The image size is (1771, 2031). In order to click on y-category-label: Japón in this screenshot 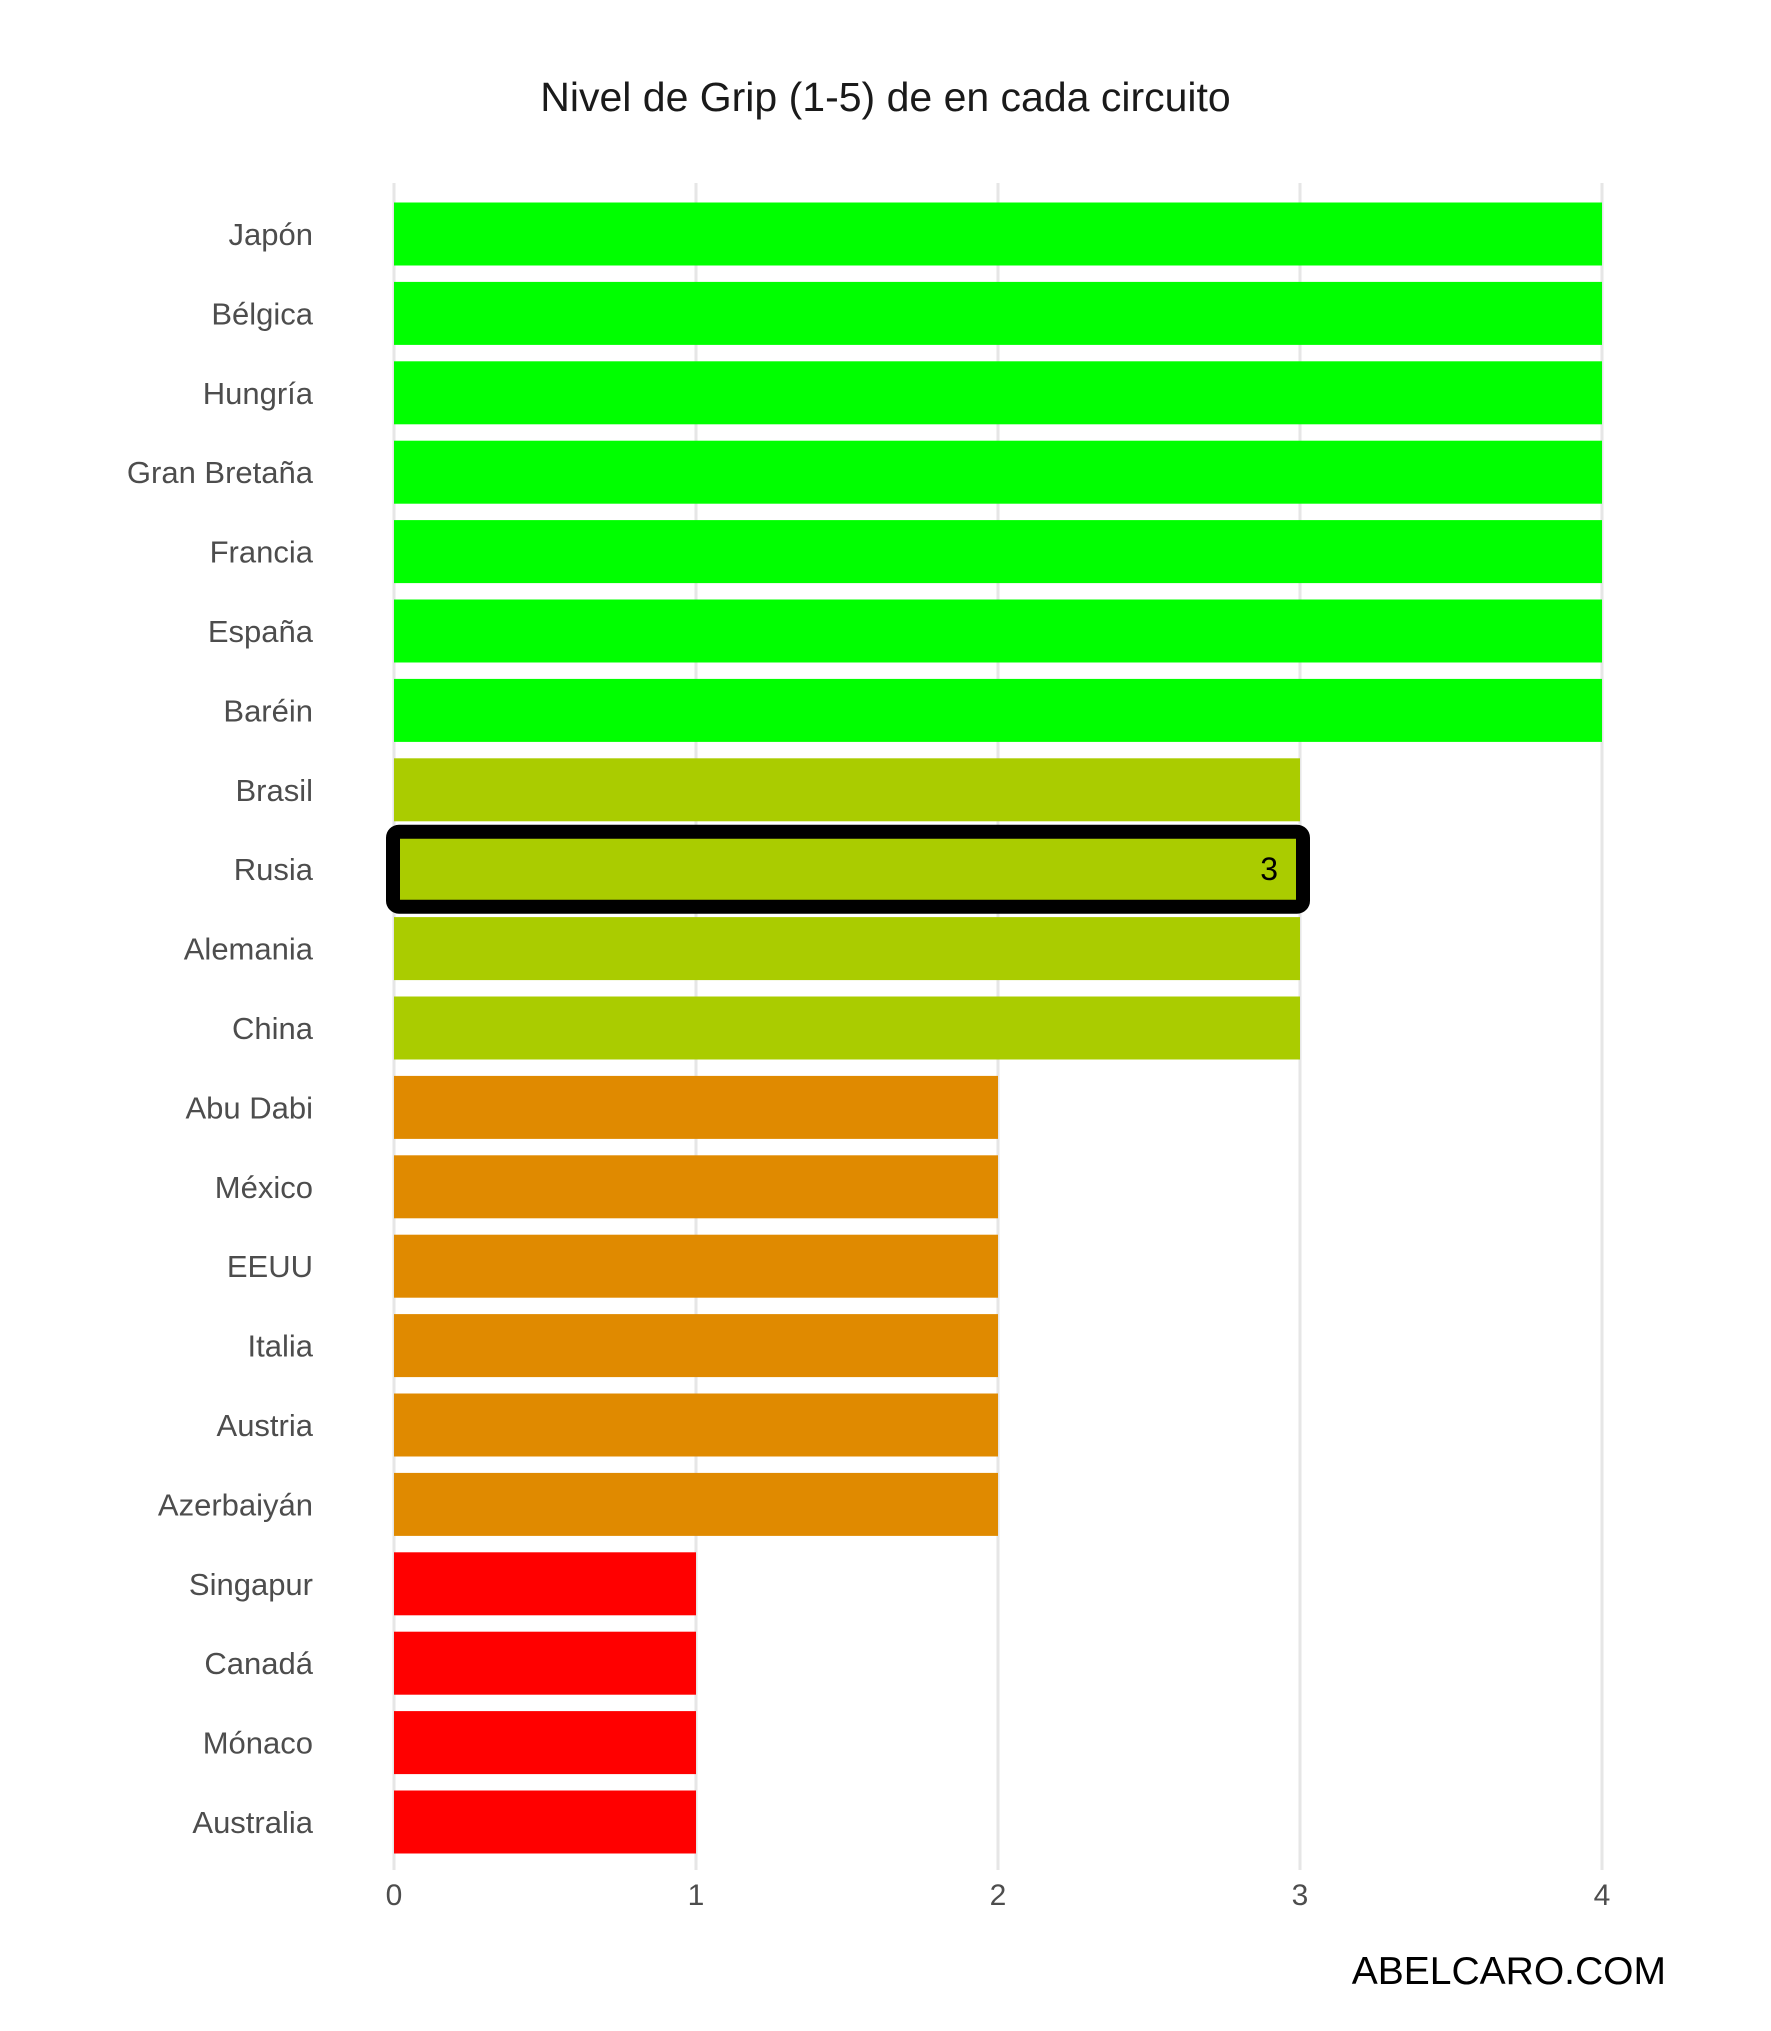, I will do `click(271, 234)`.